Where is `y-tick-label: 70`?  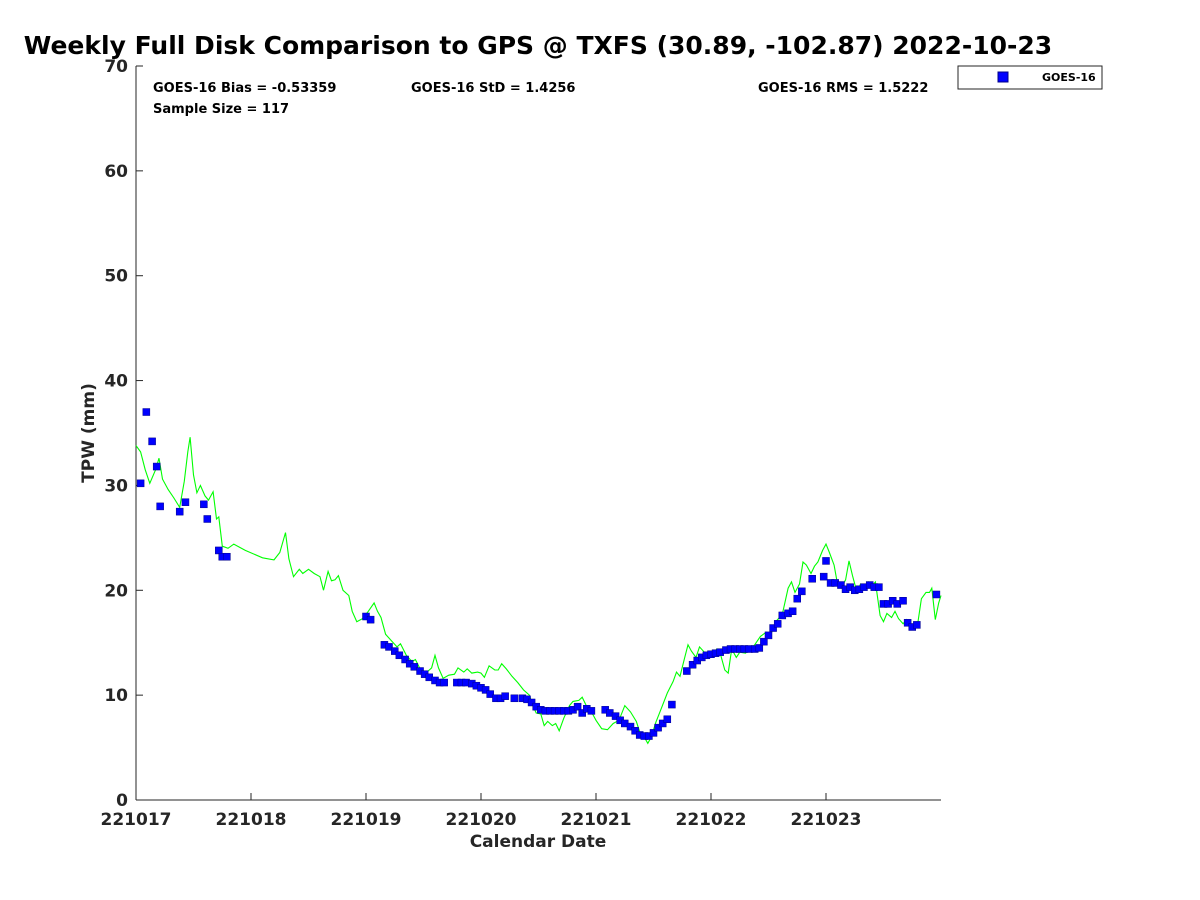
y-tick-label: 70 is located at coordinates (116, 67).